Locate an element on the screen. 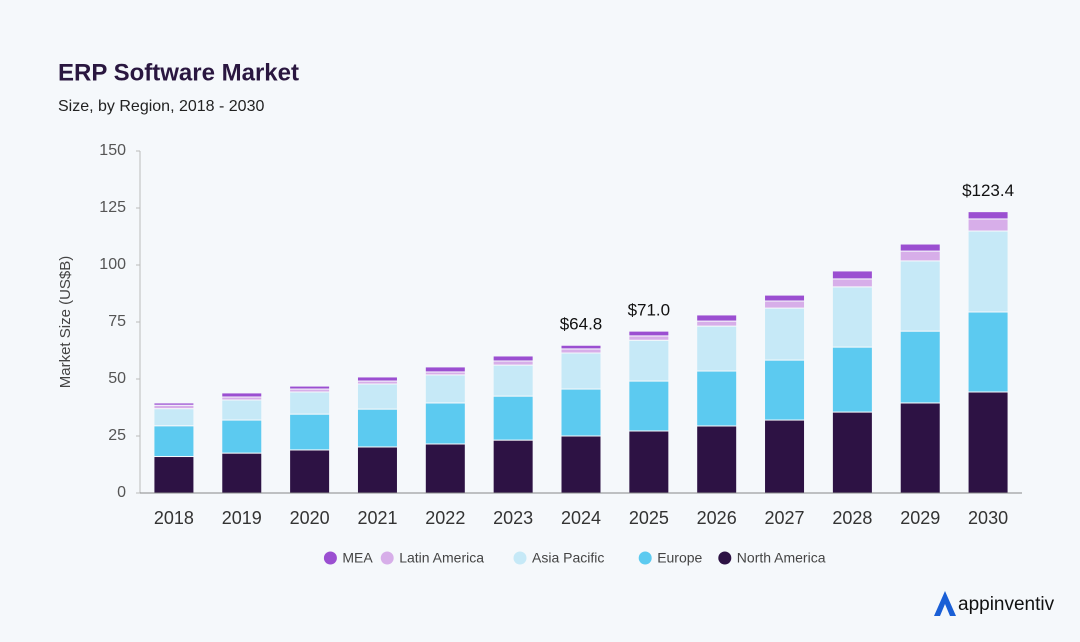  legend-label: MEA is located at coordinates (357, 558).